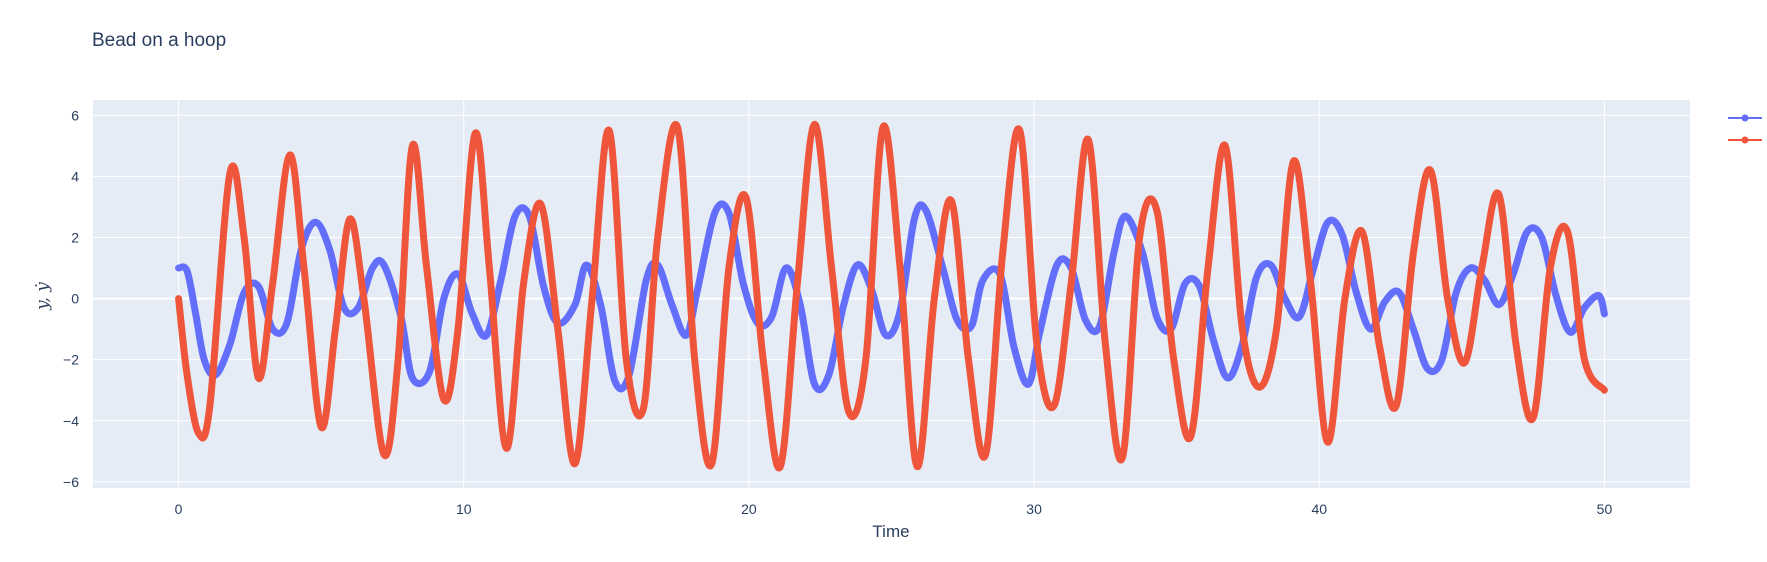  Describe the element at coordinates (75, 237) in the screenshot. I see `y-tick-label: 2` at that location.